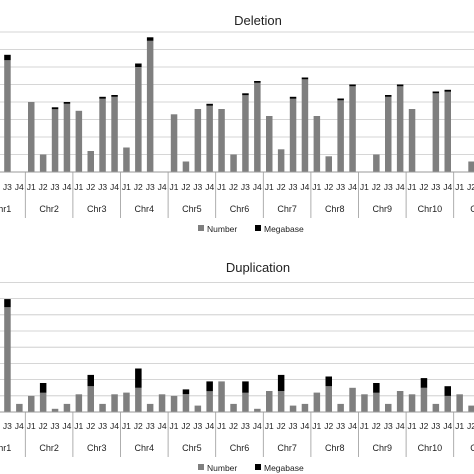 The image size is (474, 474). Describe the element at coordinates (49, 448) in the screenshot. I see `group-label: Chr2` at that location.